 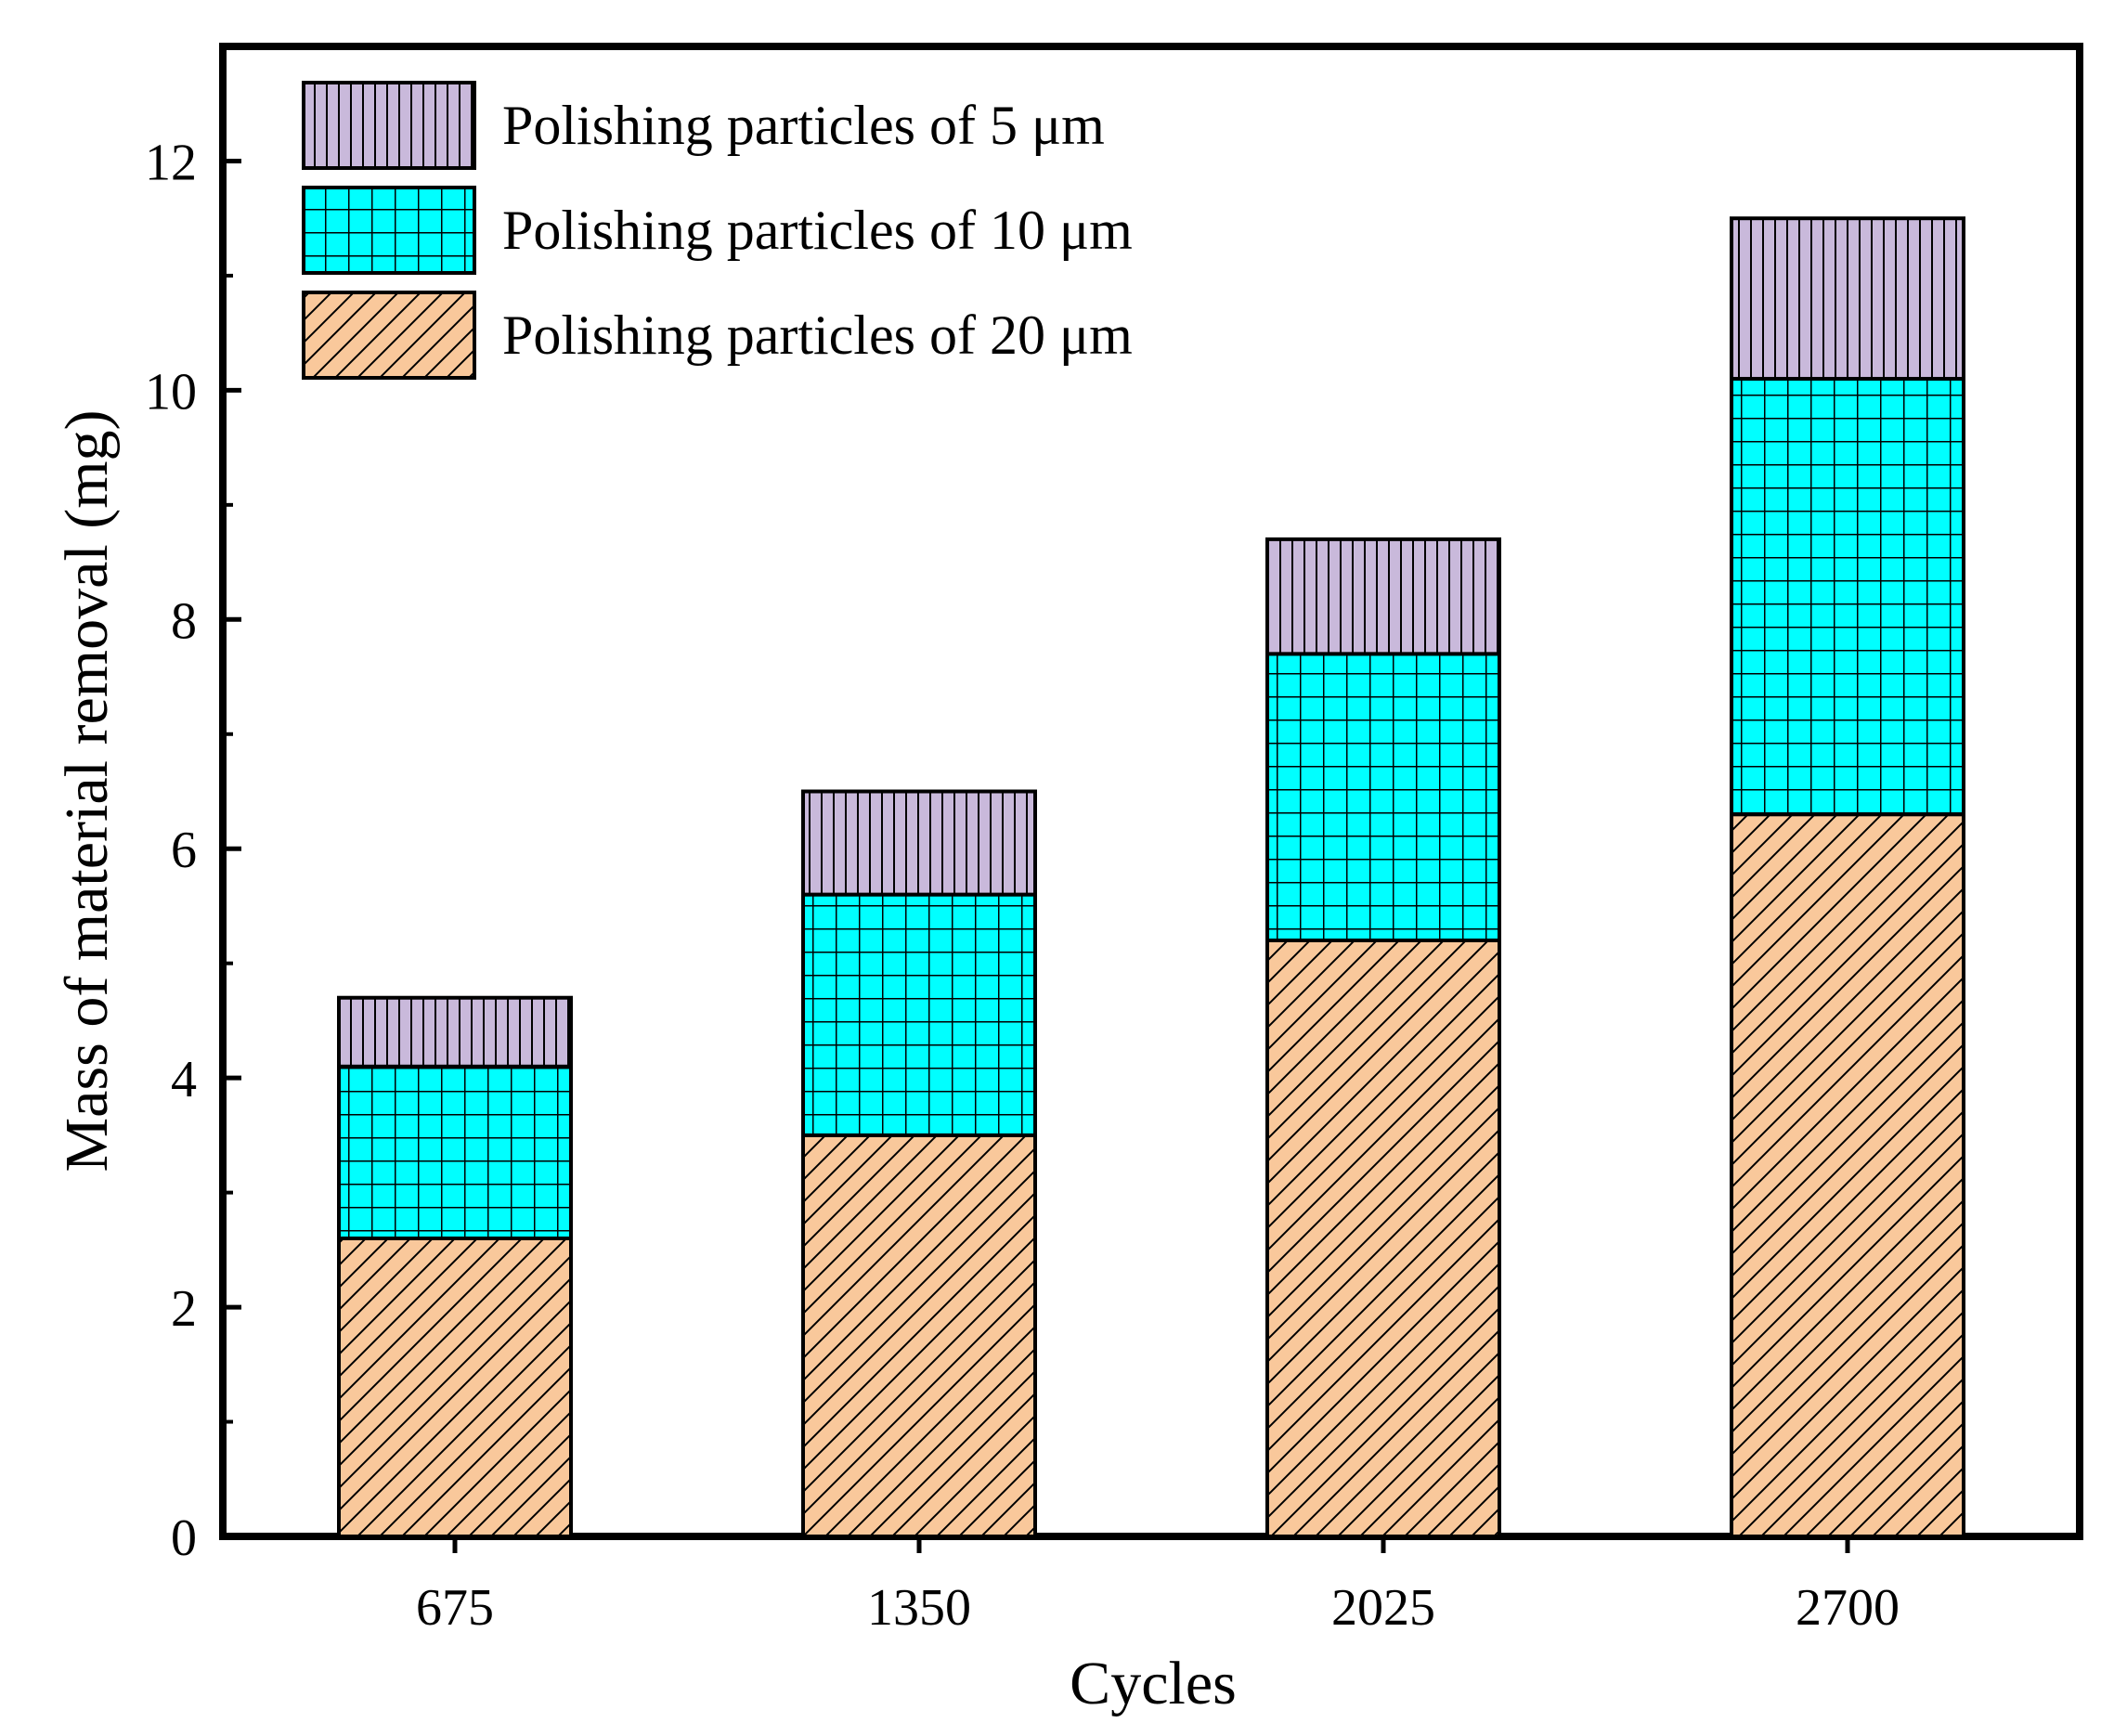 I want to click on y-tick-label: 10, so click(x=171, y=392).